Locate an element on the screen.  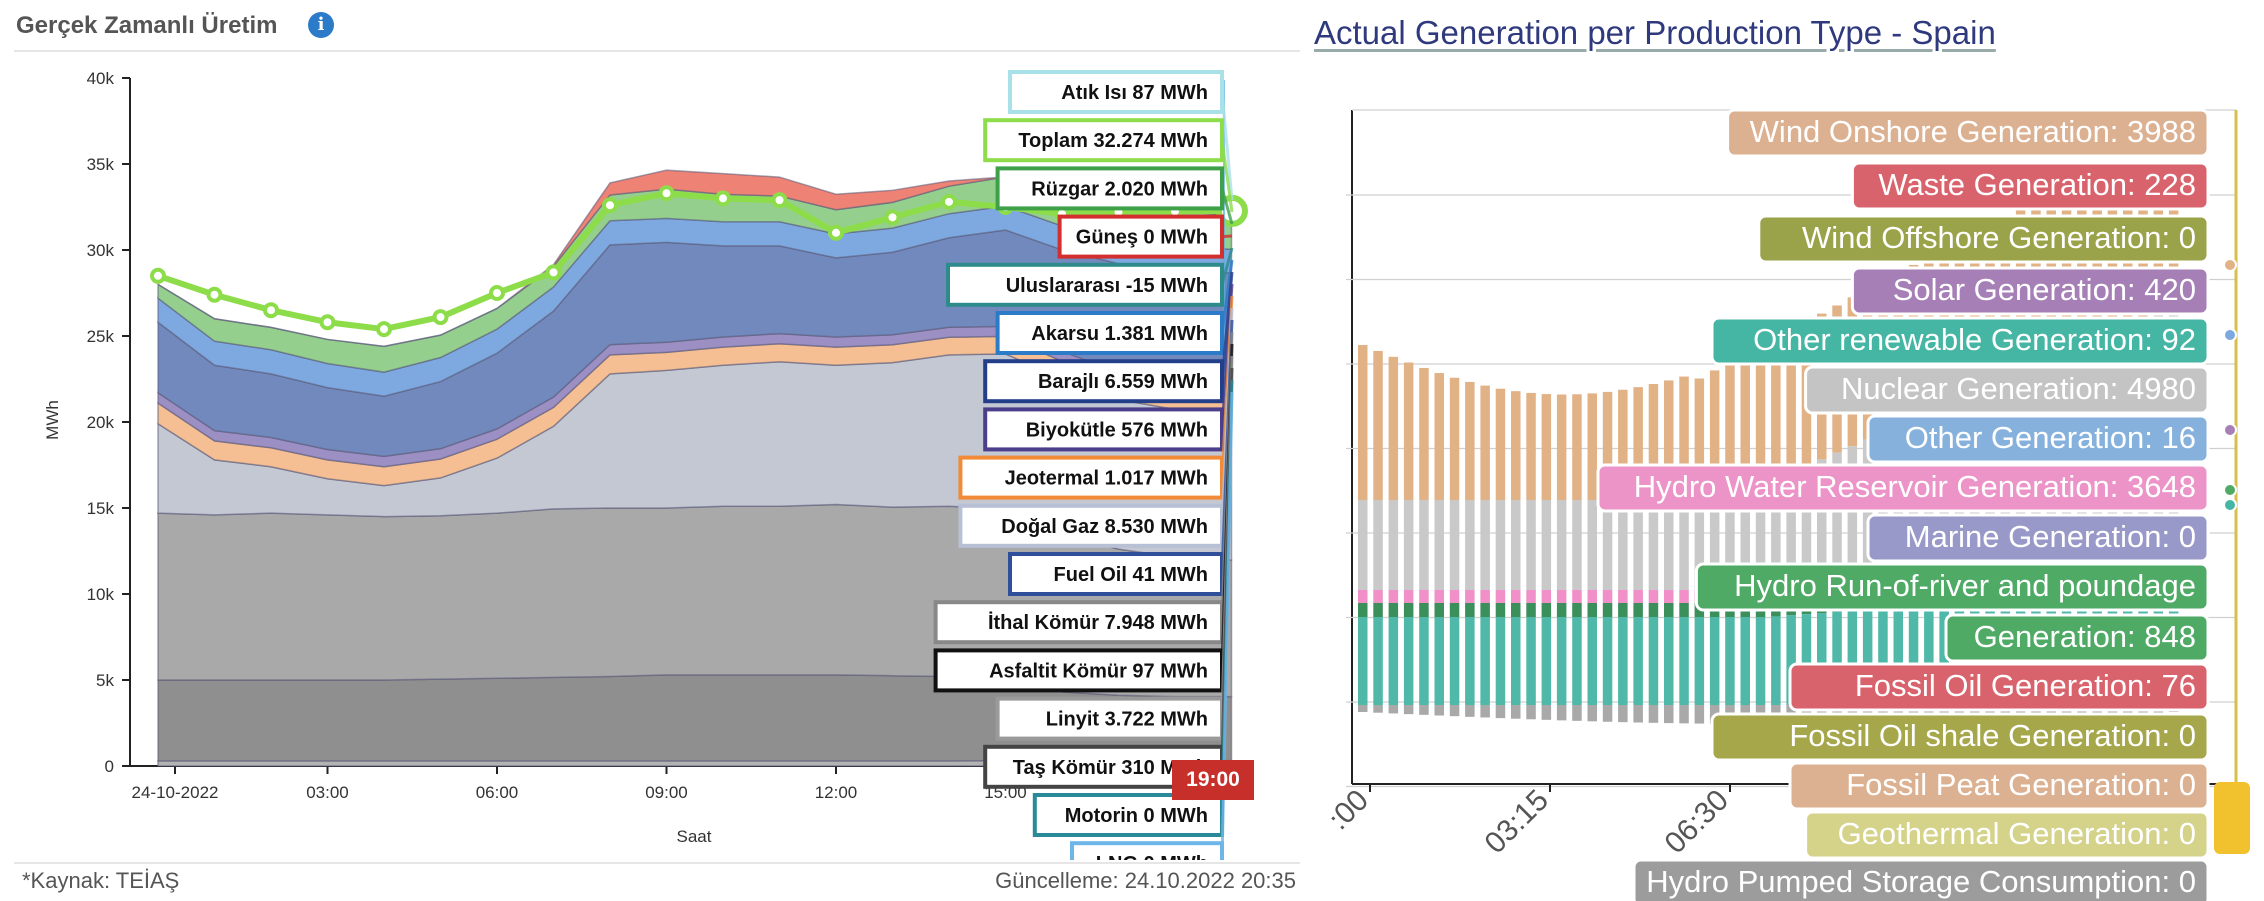
tooltip-item: Linyit 3.722 MWh is located at coordinates (1114, 548).